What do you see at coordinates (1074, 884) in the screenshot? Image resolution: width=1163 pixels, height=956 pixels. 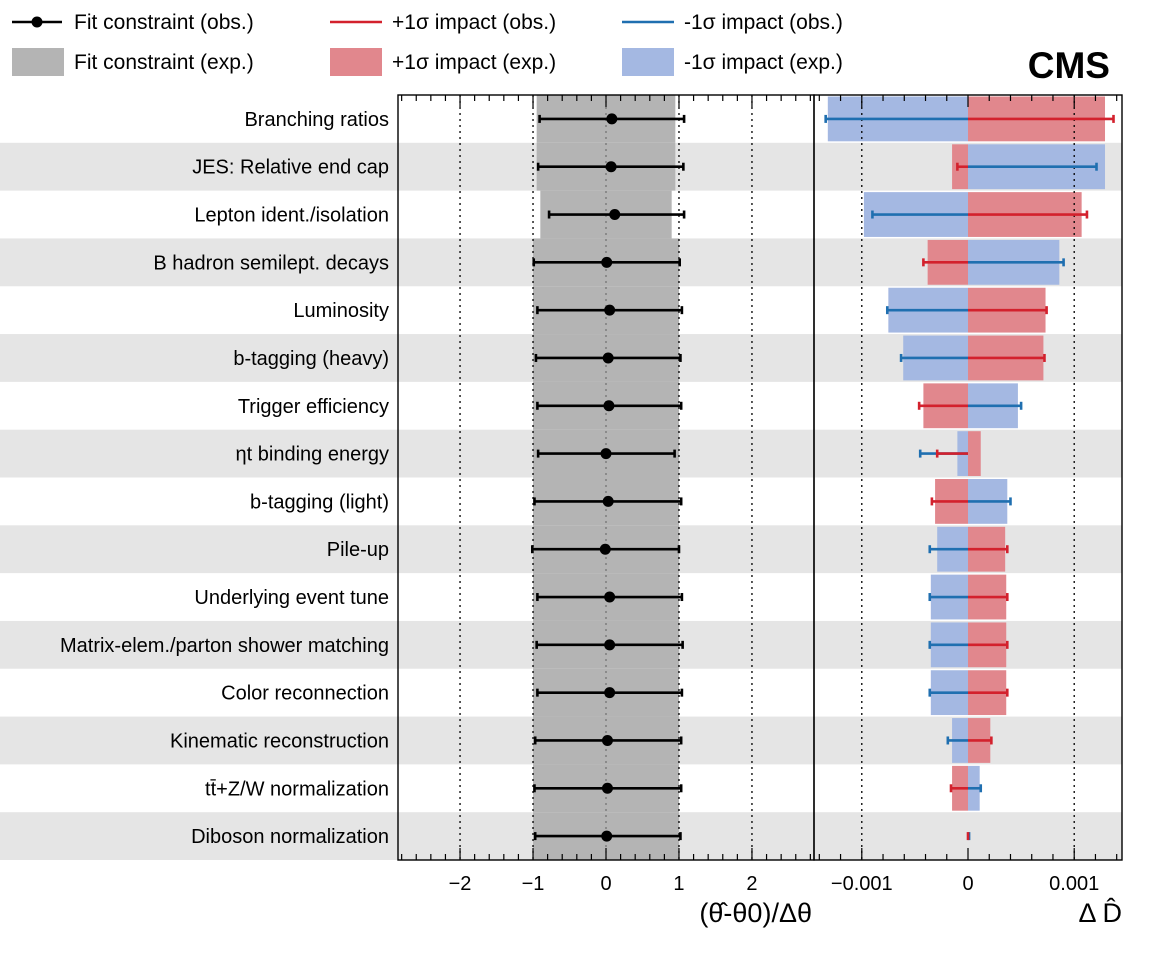 I see `x-tick-label: 0.001` at bounding box center [1074, 884].